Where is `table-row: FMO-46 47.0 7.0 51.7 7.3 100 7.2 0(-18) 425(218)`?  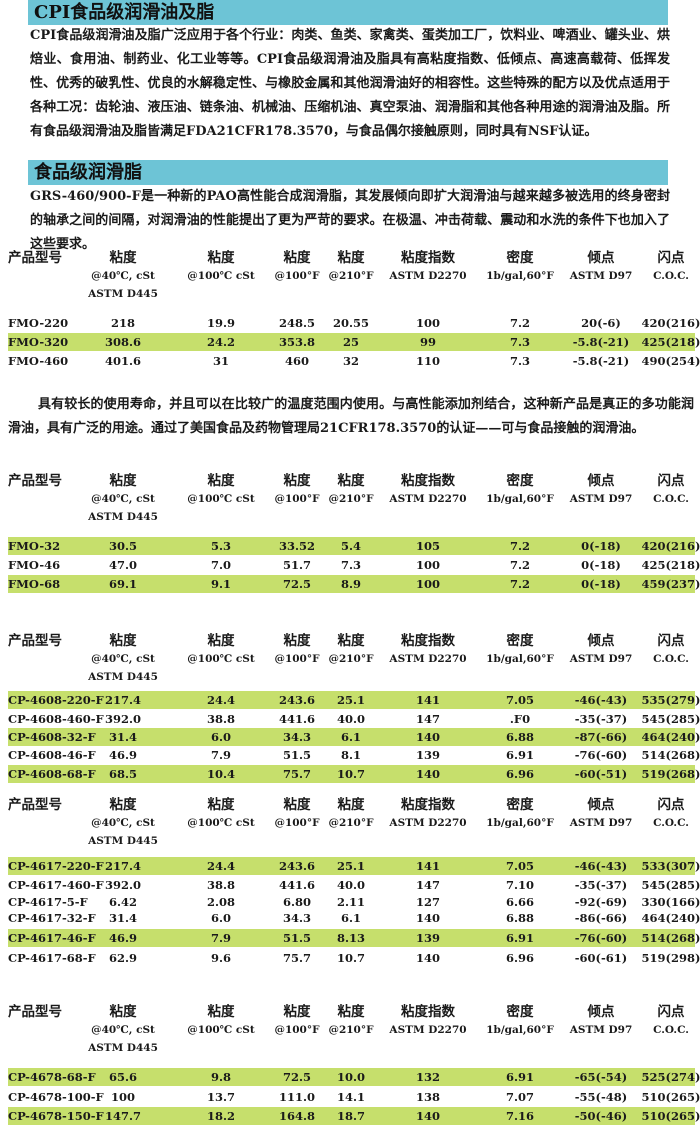
table-row: FMO-46 47.0 7.0 51.7 7.3 100 7.2 0(-18) 425(218) is located at coordinates (354, 565).